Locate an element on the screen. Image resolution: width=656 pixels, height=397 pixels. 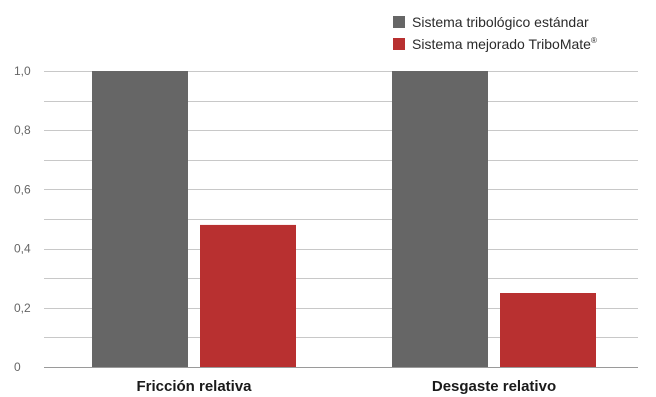
legend-item-estandar: Sistema tribológico estándar is located at coordinates (495, 22).